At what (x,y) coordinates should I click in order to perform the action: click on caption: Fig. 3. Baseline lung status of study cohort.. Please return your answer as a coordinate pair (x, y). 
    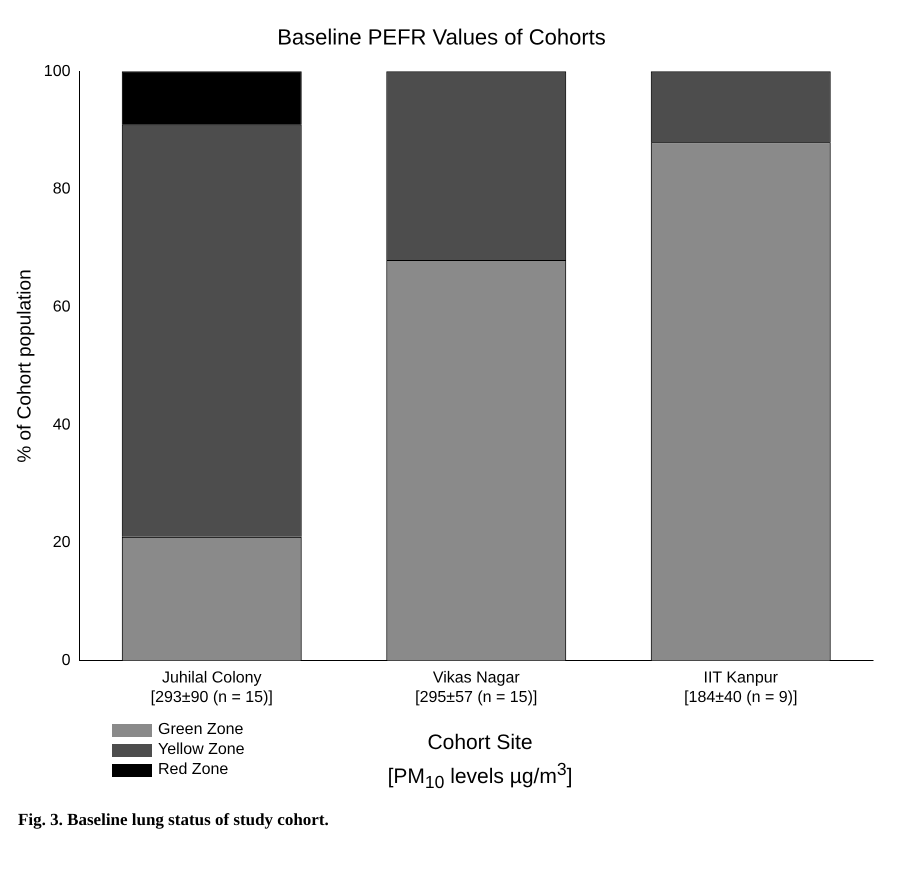
    Looking at the image, I should click on (173, 820).